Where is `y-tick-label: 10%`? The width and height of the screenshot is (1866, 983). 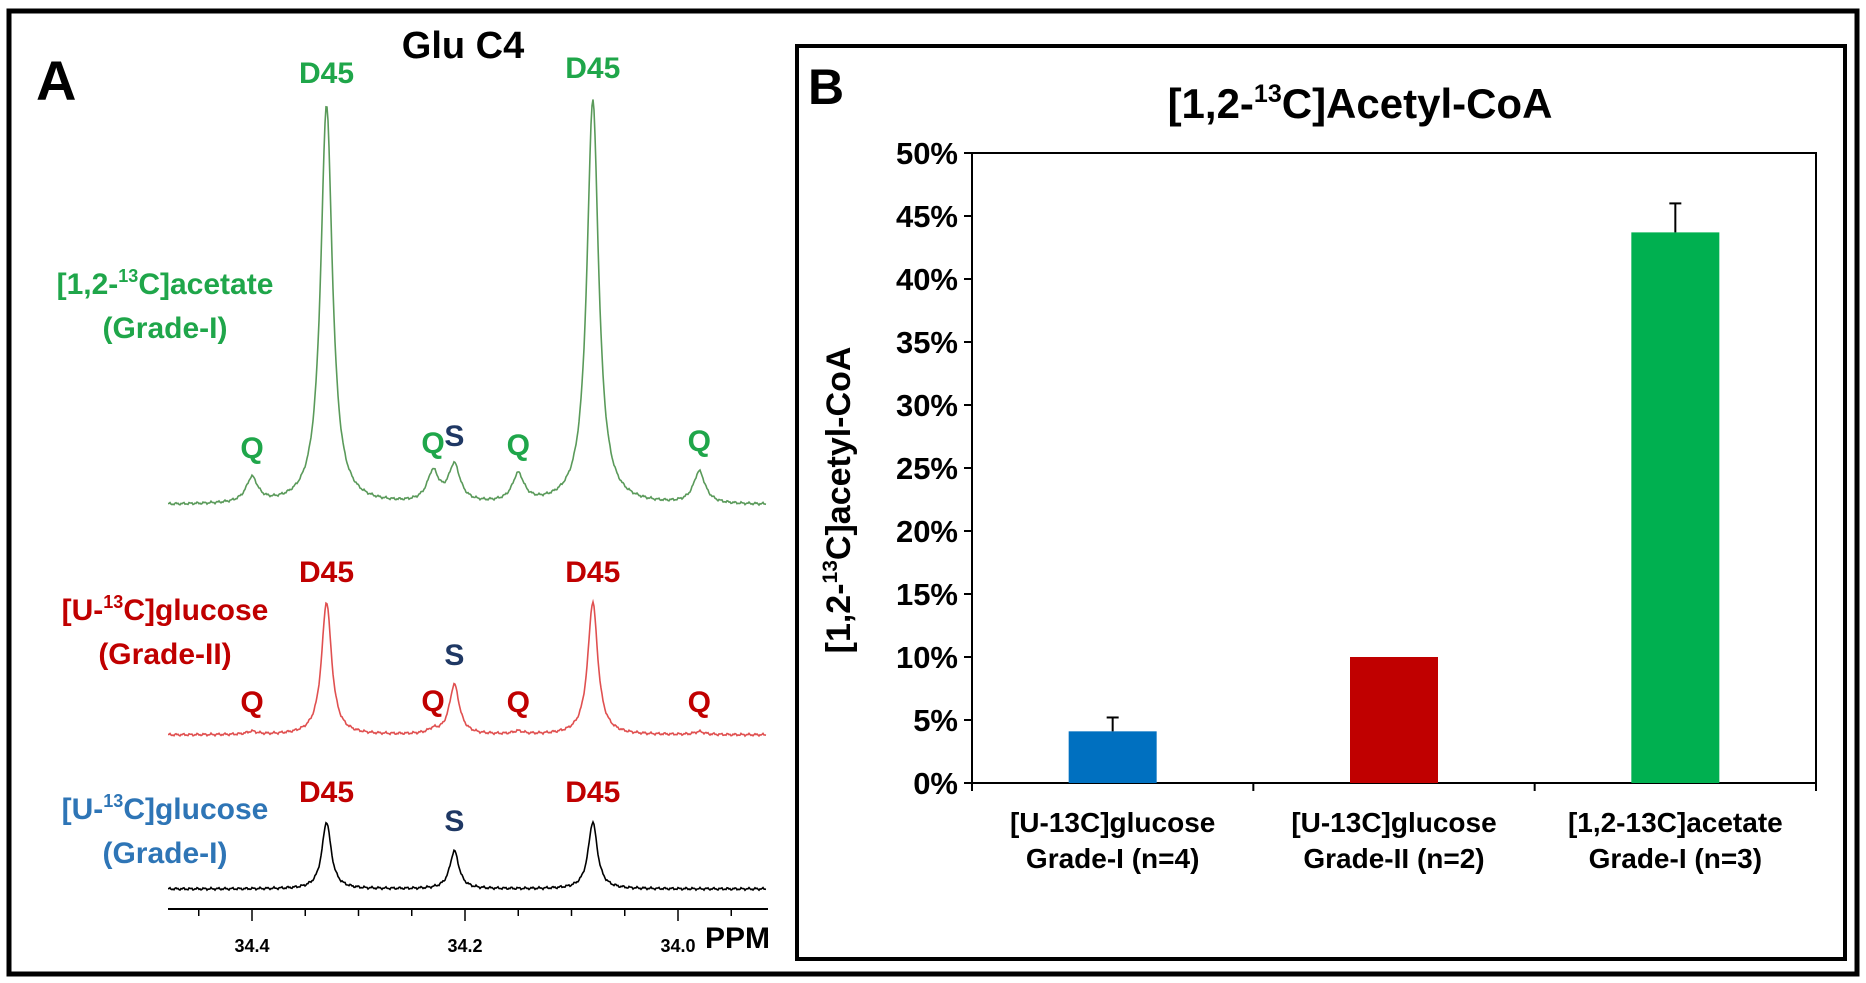 y-tick-label: 10% is located at coordinates (927, 657).